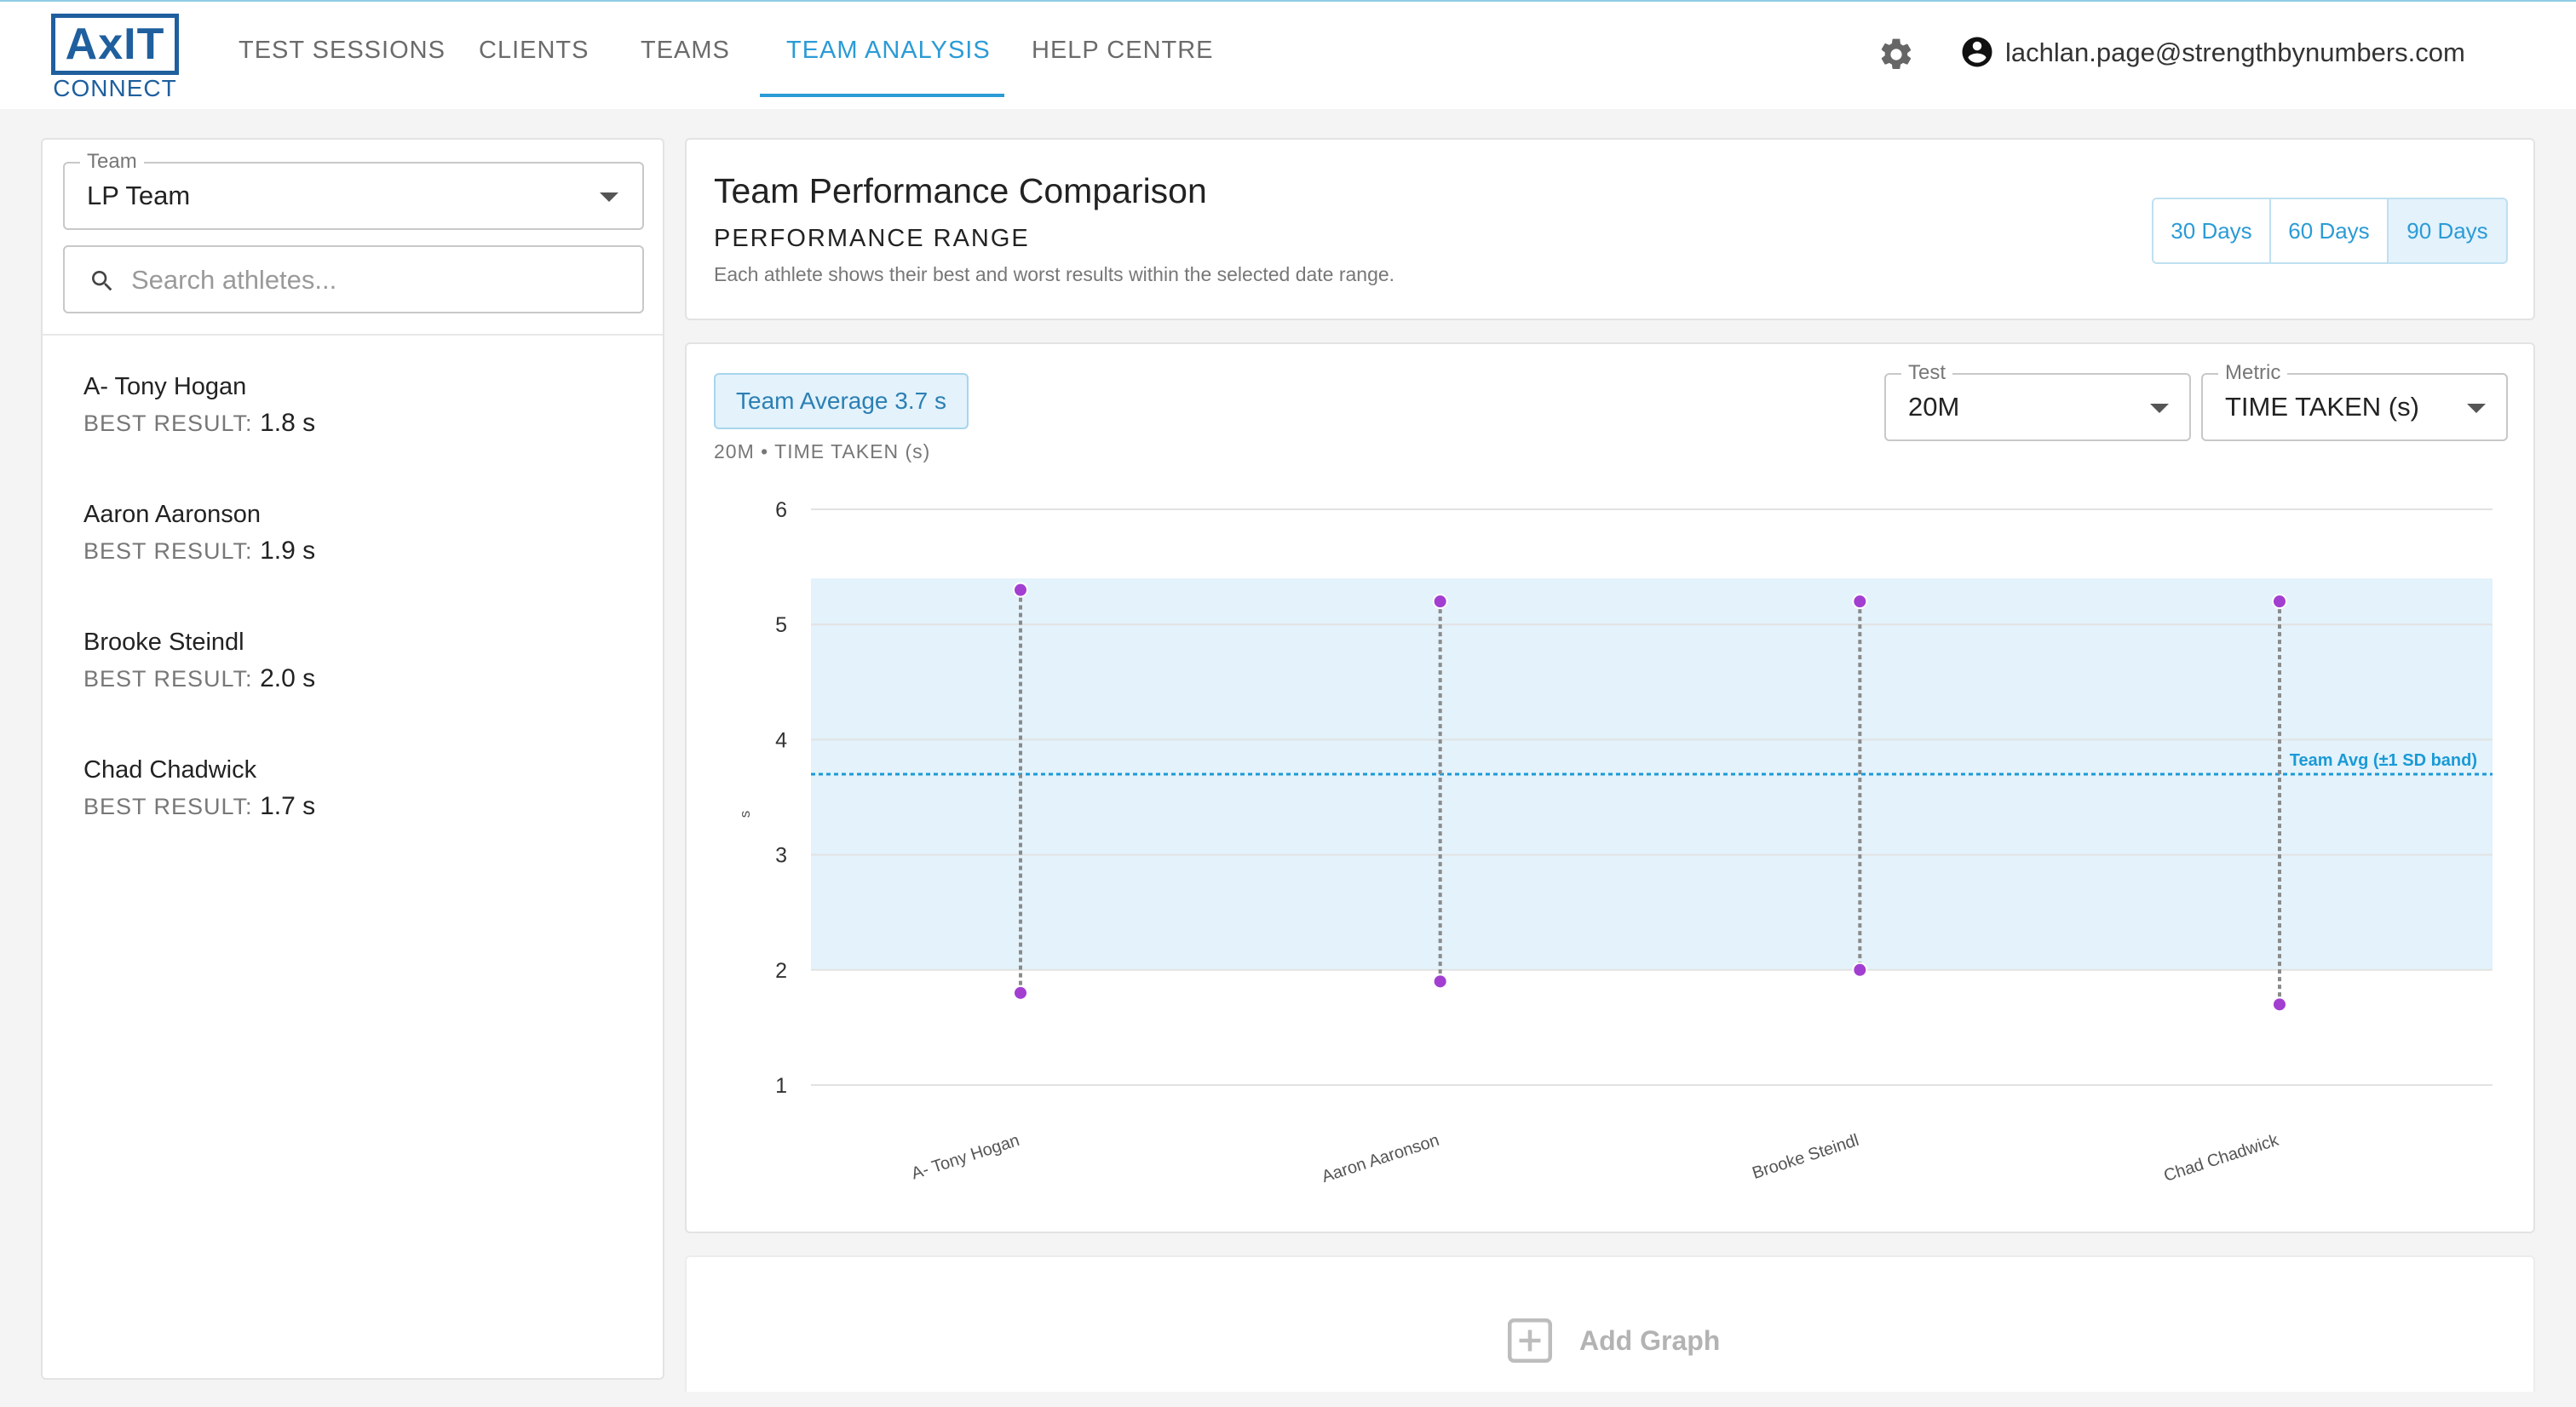 This screenshot has width=2576, height=1407. I want to click on date-range-toggle: 30 Days 60 Days 90 Days, so click(2330, 231).